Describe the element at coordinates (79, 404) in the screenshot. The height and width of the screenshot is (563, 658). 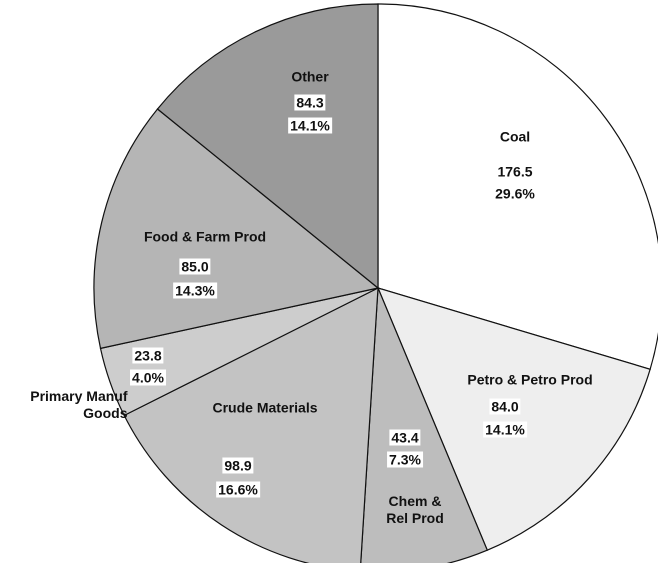
I see `slice-label: Primary Manuf Goods` at that location.